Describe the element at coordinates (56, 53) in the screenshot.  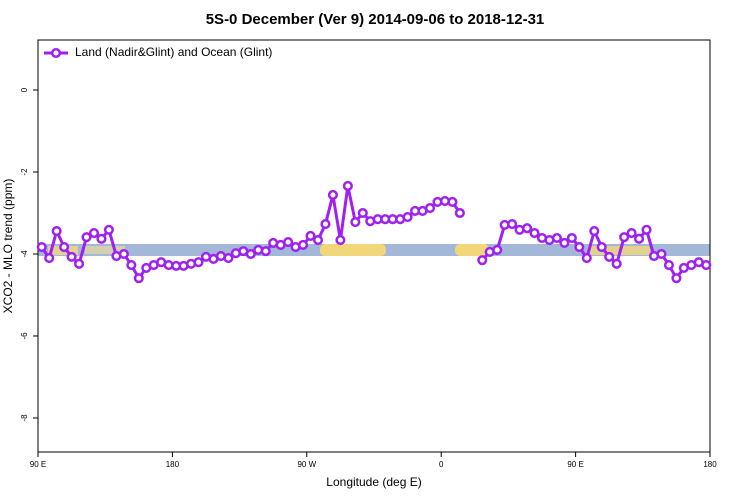
I see `legend-marker` at that location.